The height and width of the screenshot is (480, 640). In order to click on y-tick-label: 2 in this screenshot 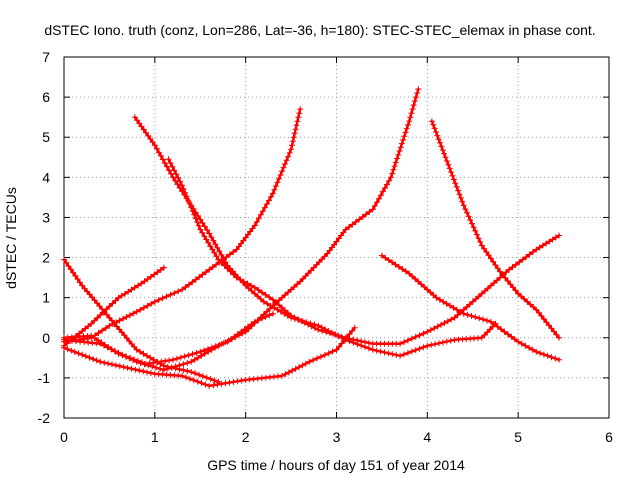, I will do `click(46, 258)`.